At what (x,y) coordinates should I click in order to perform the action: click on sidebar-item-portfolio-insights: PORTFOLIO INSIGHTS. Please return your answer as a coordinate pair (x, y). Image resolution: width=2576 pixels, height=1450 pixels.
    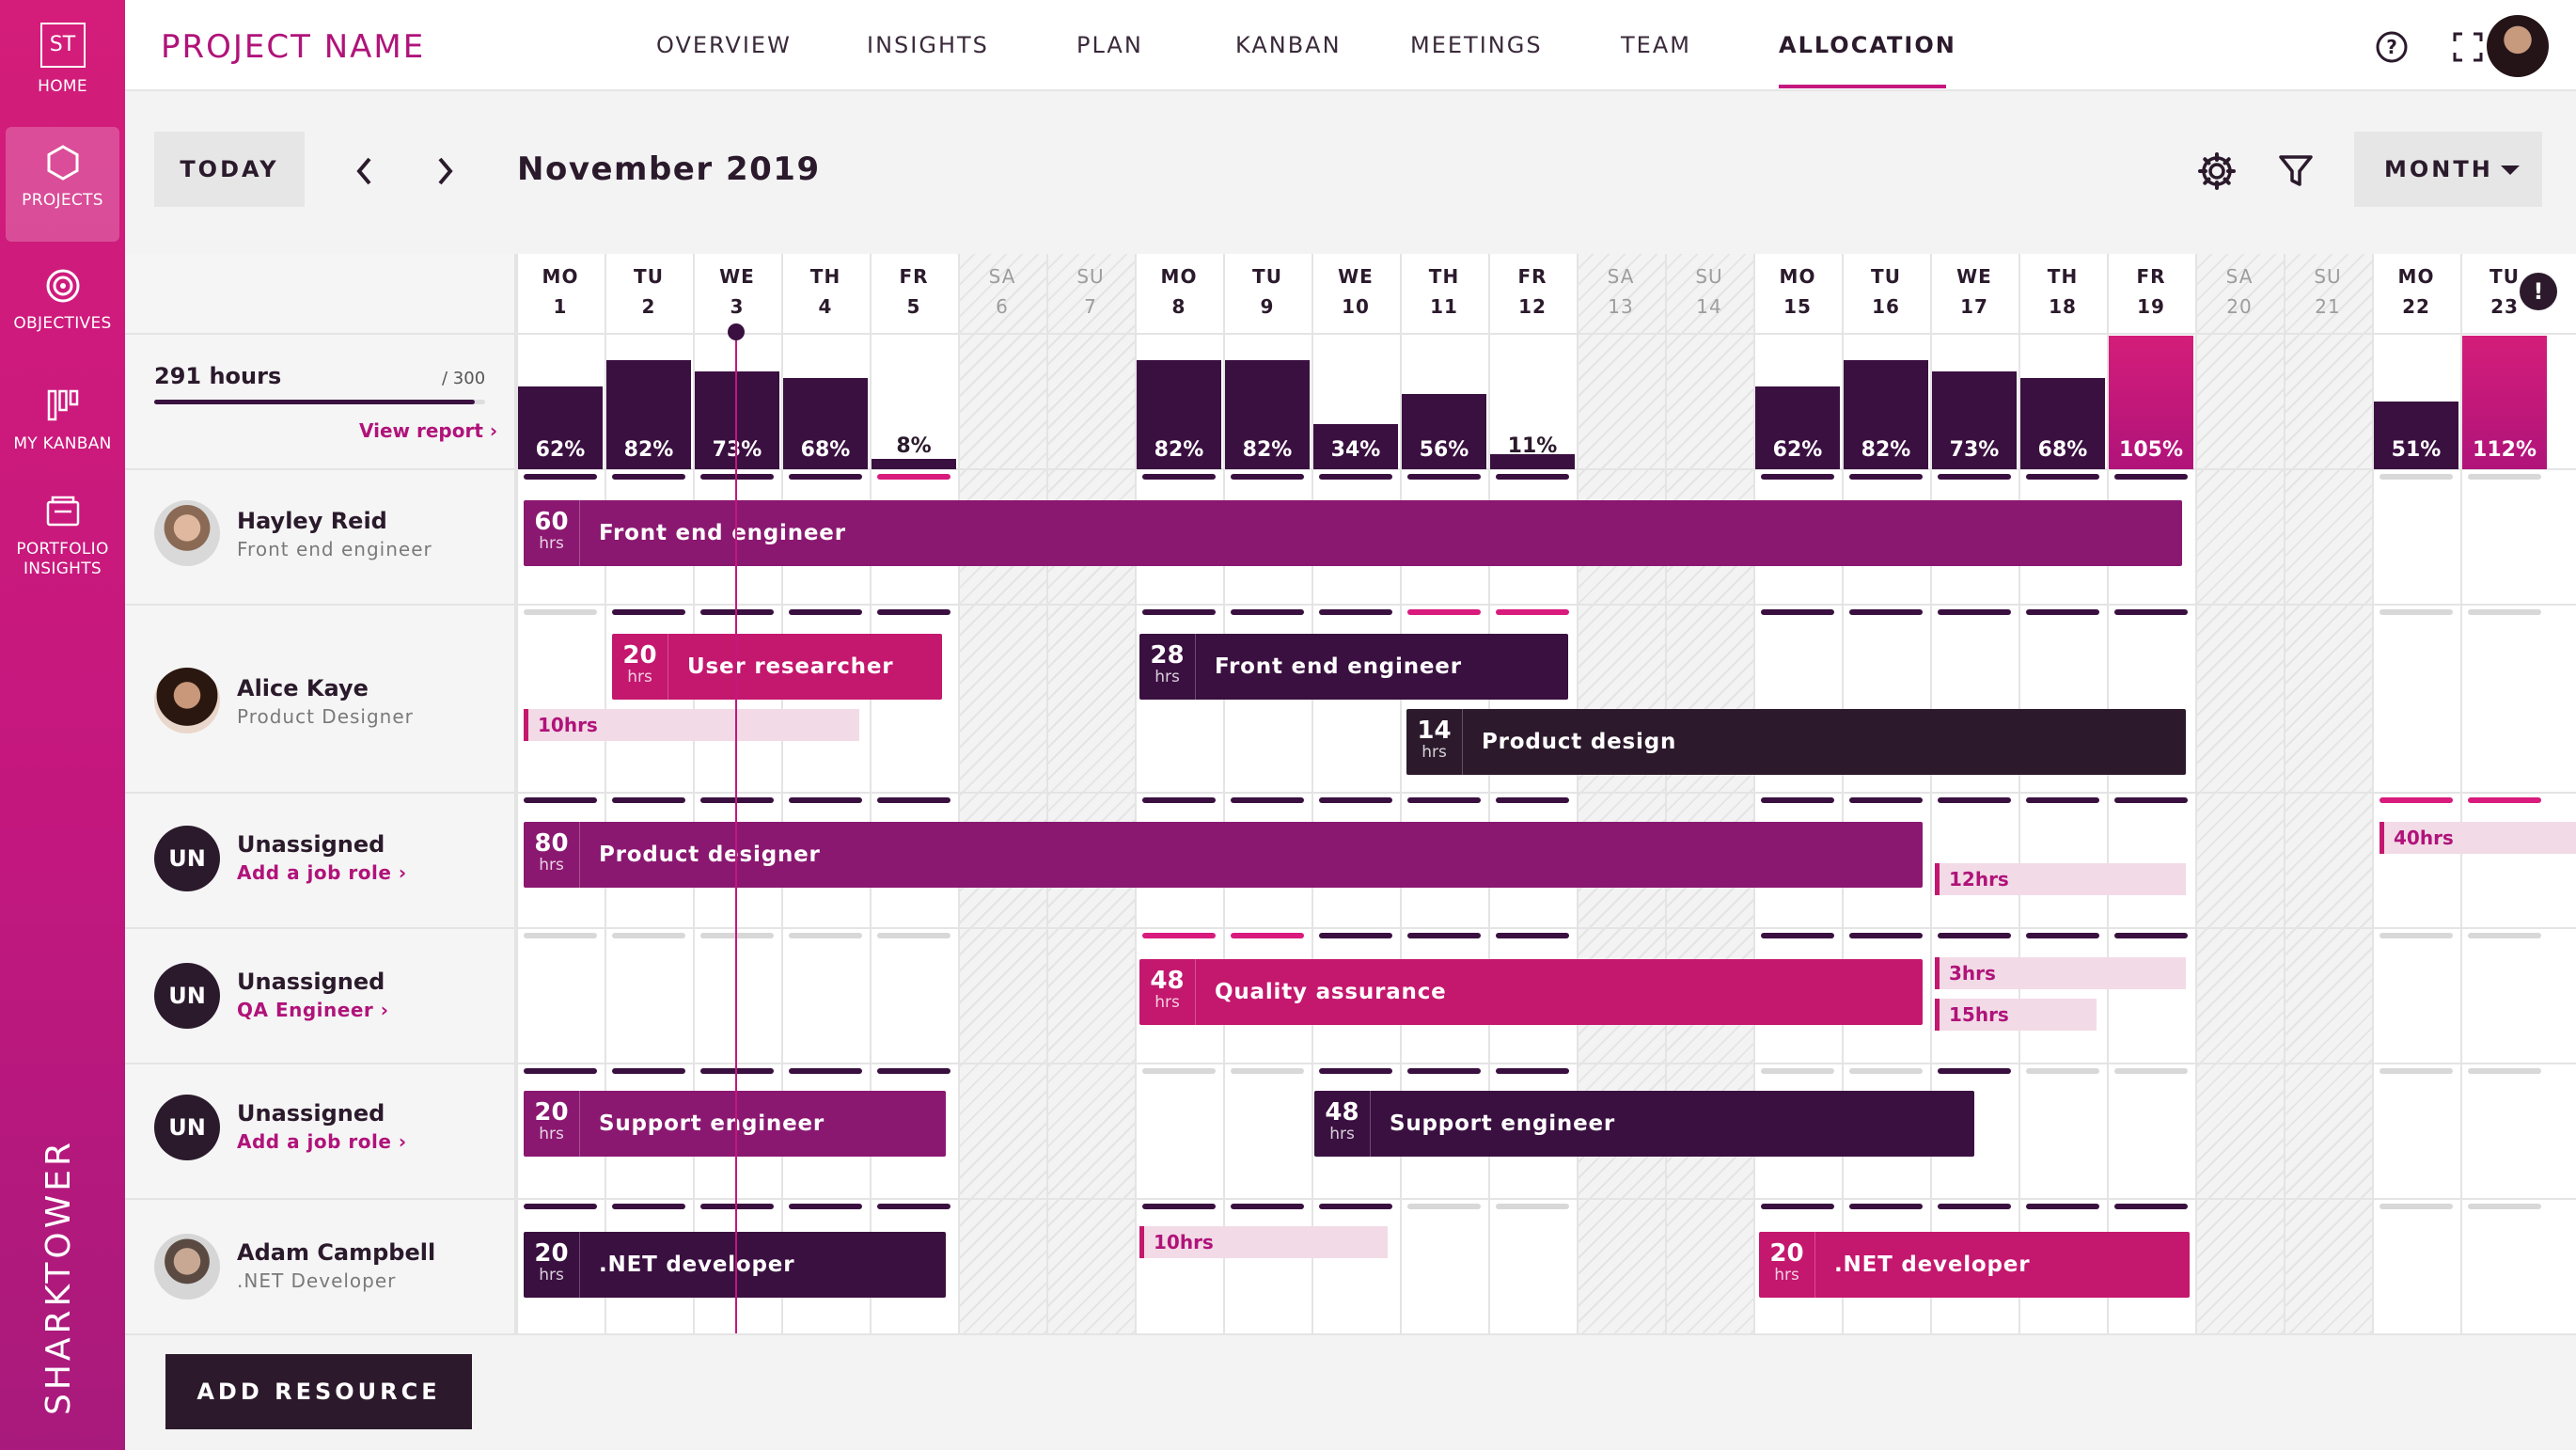
    Looking at the image, I should click on (63, 549).